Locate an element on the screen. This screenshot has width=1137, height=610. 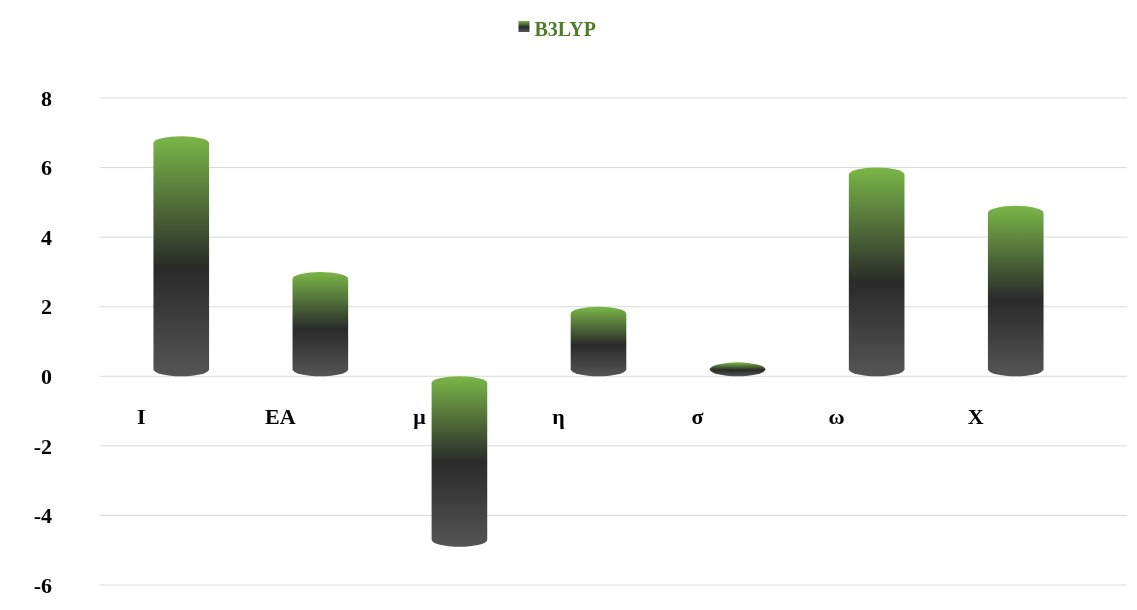
x-tick-label: μ is located at coordinates (420, 417).